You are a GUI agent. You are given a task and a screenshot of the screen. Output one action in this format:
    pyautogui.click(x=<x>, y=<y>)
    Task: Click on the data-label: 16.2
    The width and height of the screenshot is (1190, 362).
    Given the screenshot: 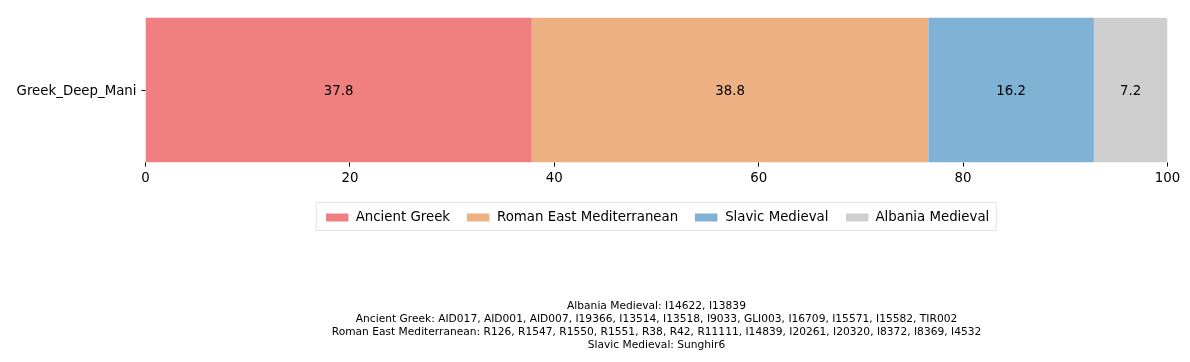 What is the action you would take?
    pyautogui.click(x=1011, y=90)
    